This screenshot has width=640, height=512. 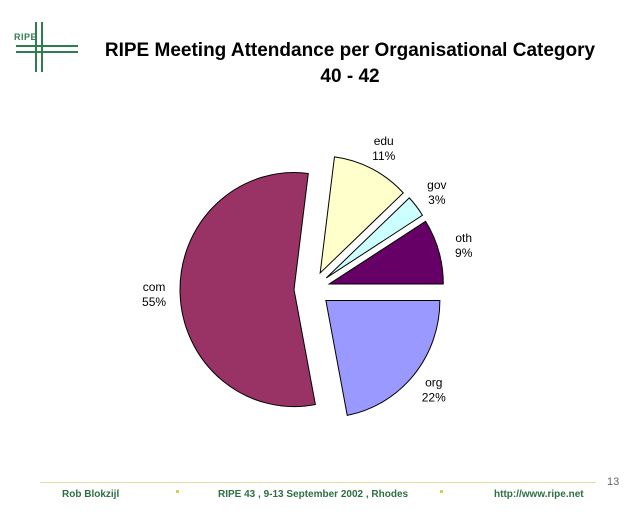 What do you see at coordinates (318, 482) in the screenshot?
I see `footer-divider` at bounding box center [318, 482].